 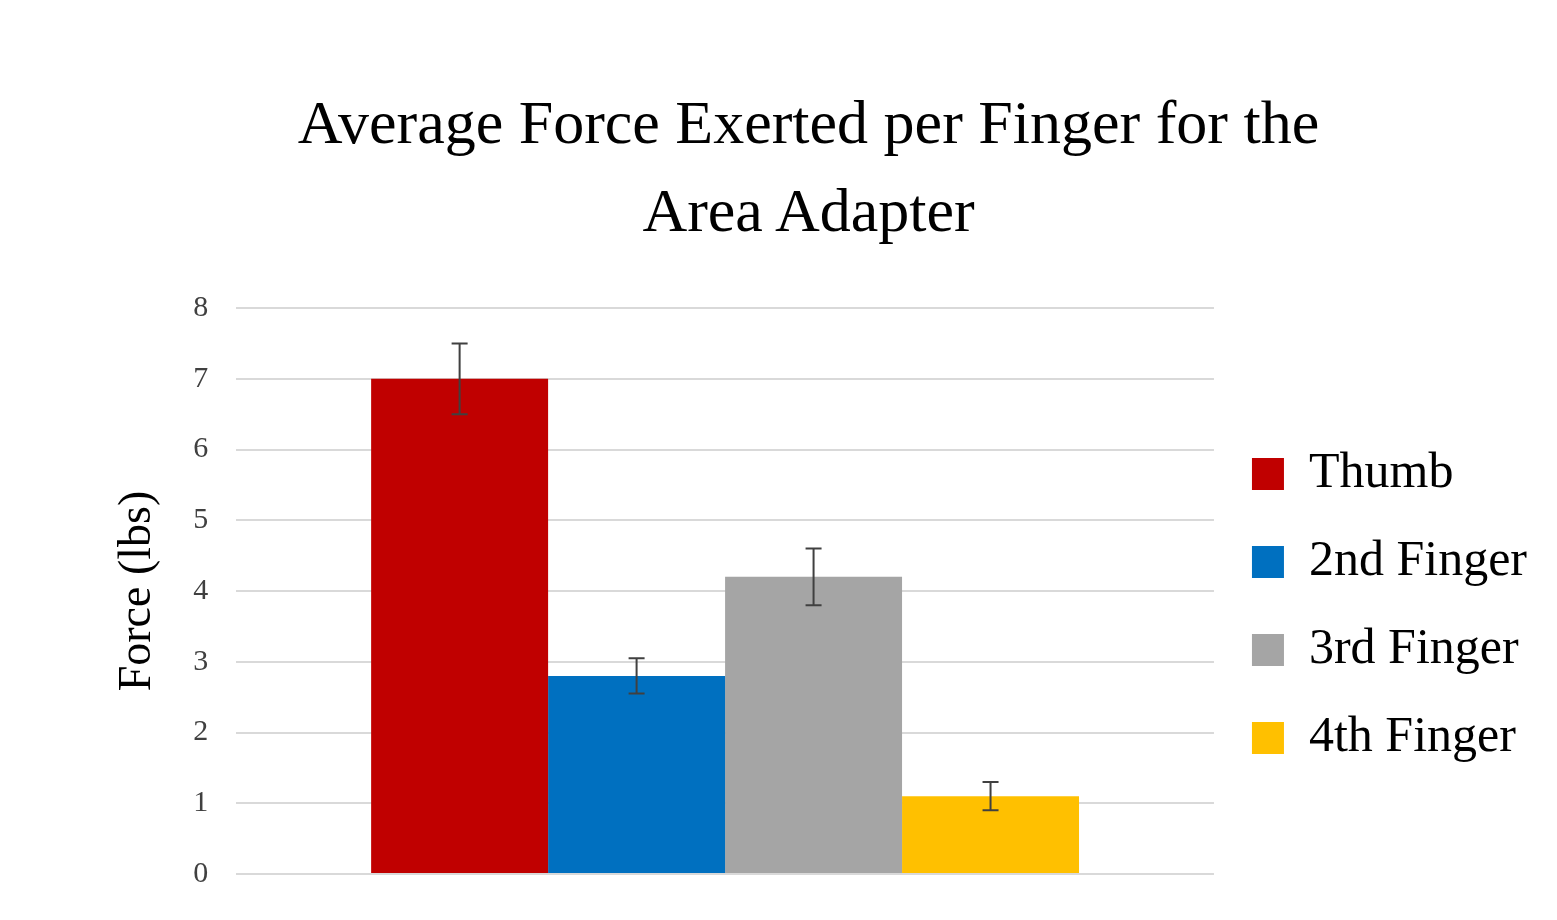 I want to click on legend-label: Thumb, so click(x=1381, y=470).